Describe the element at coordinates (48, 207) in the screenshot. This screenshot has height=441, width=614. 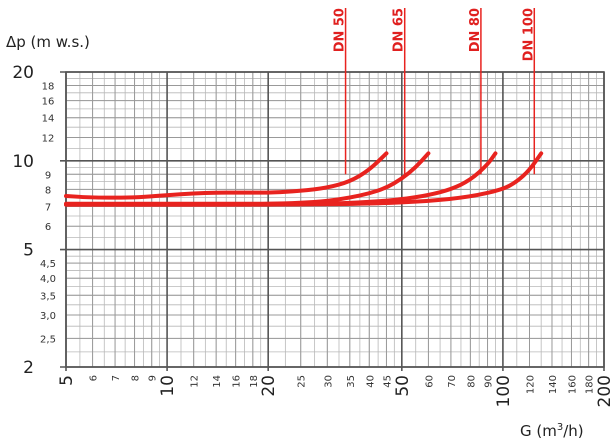
I see `y-tick-label: 7` at that location.